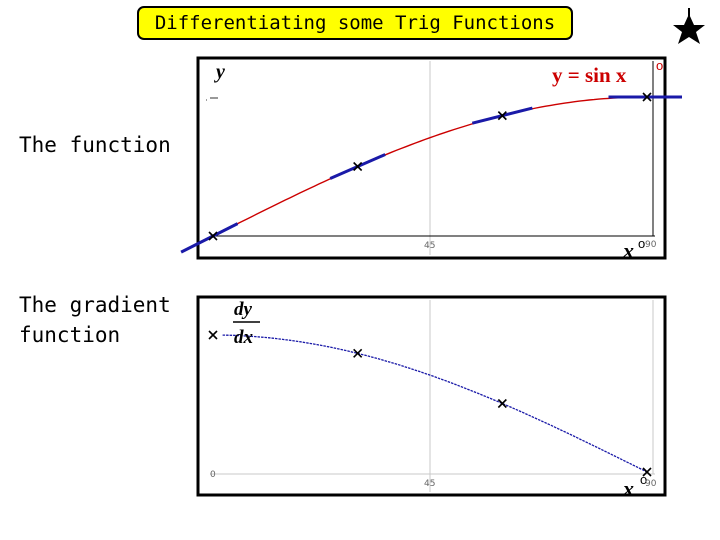 Image resolution: width=720 pixels, height=540 pixels. What do you see at coordinates (589, 75) in the screenshot?
I see `curve-equation-label: y = sin x` at bounding box center [589, 75].